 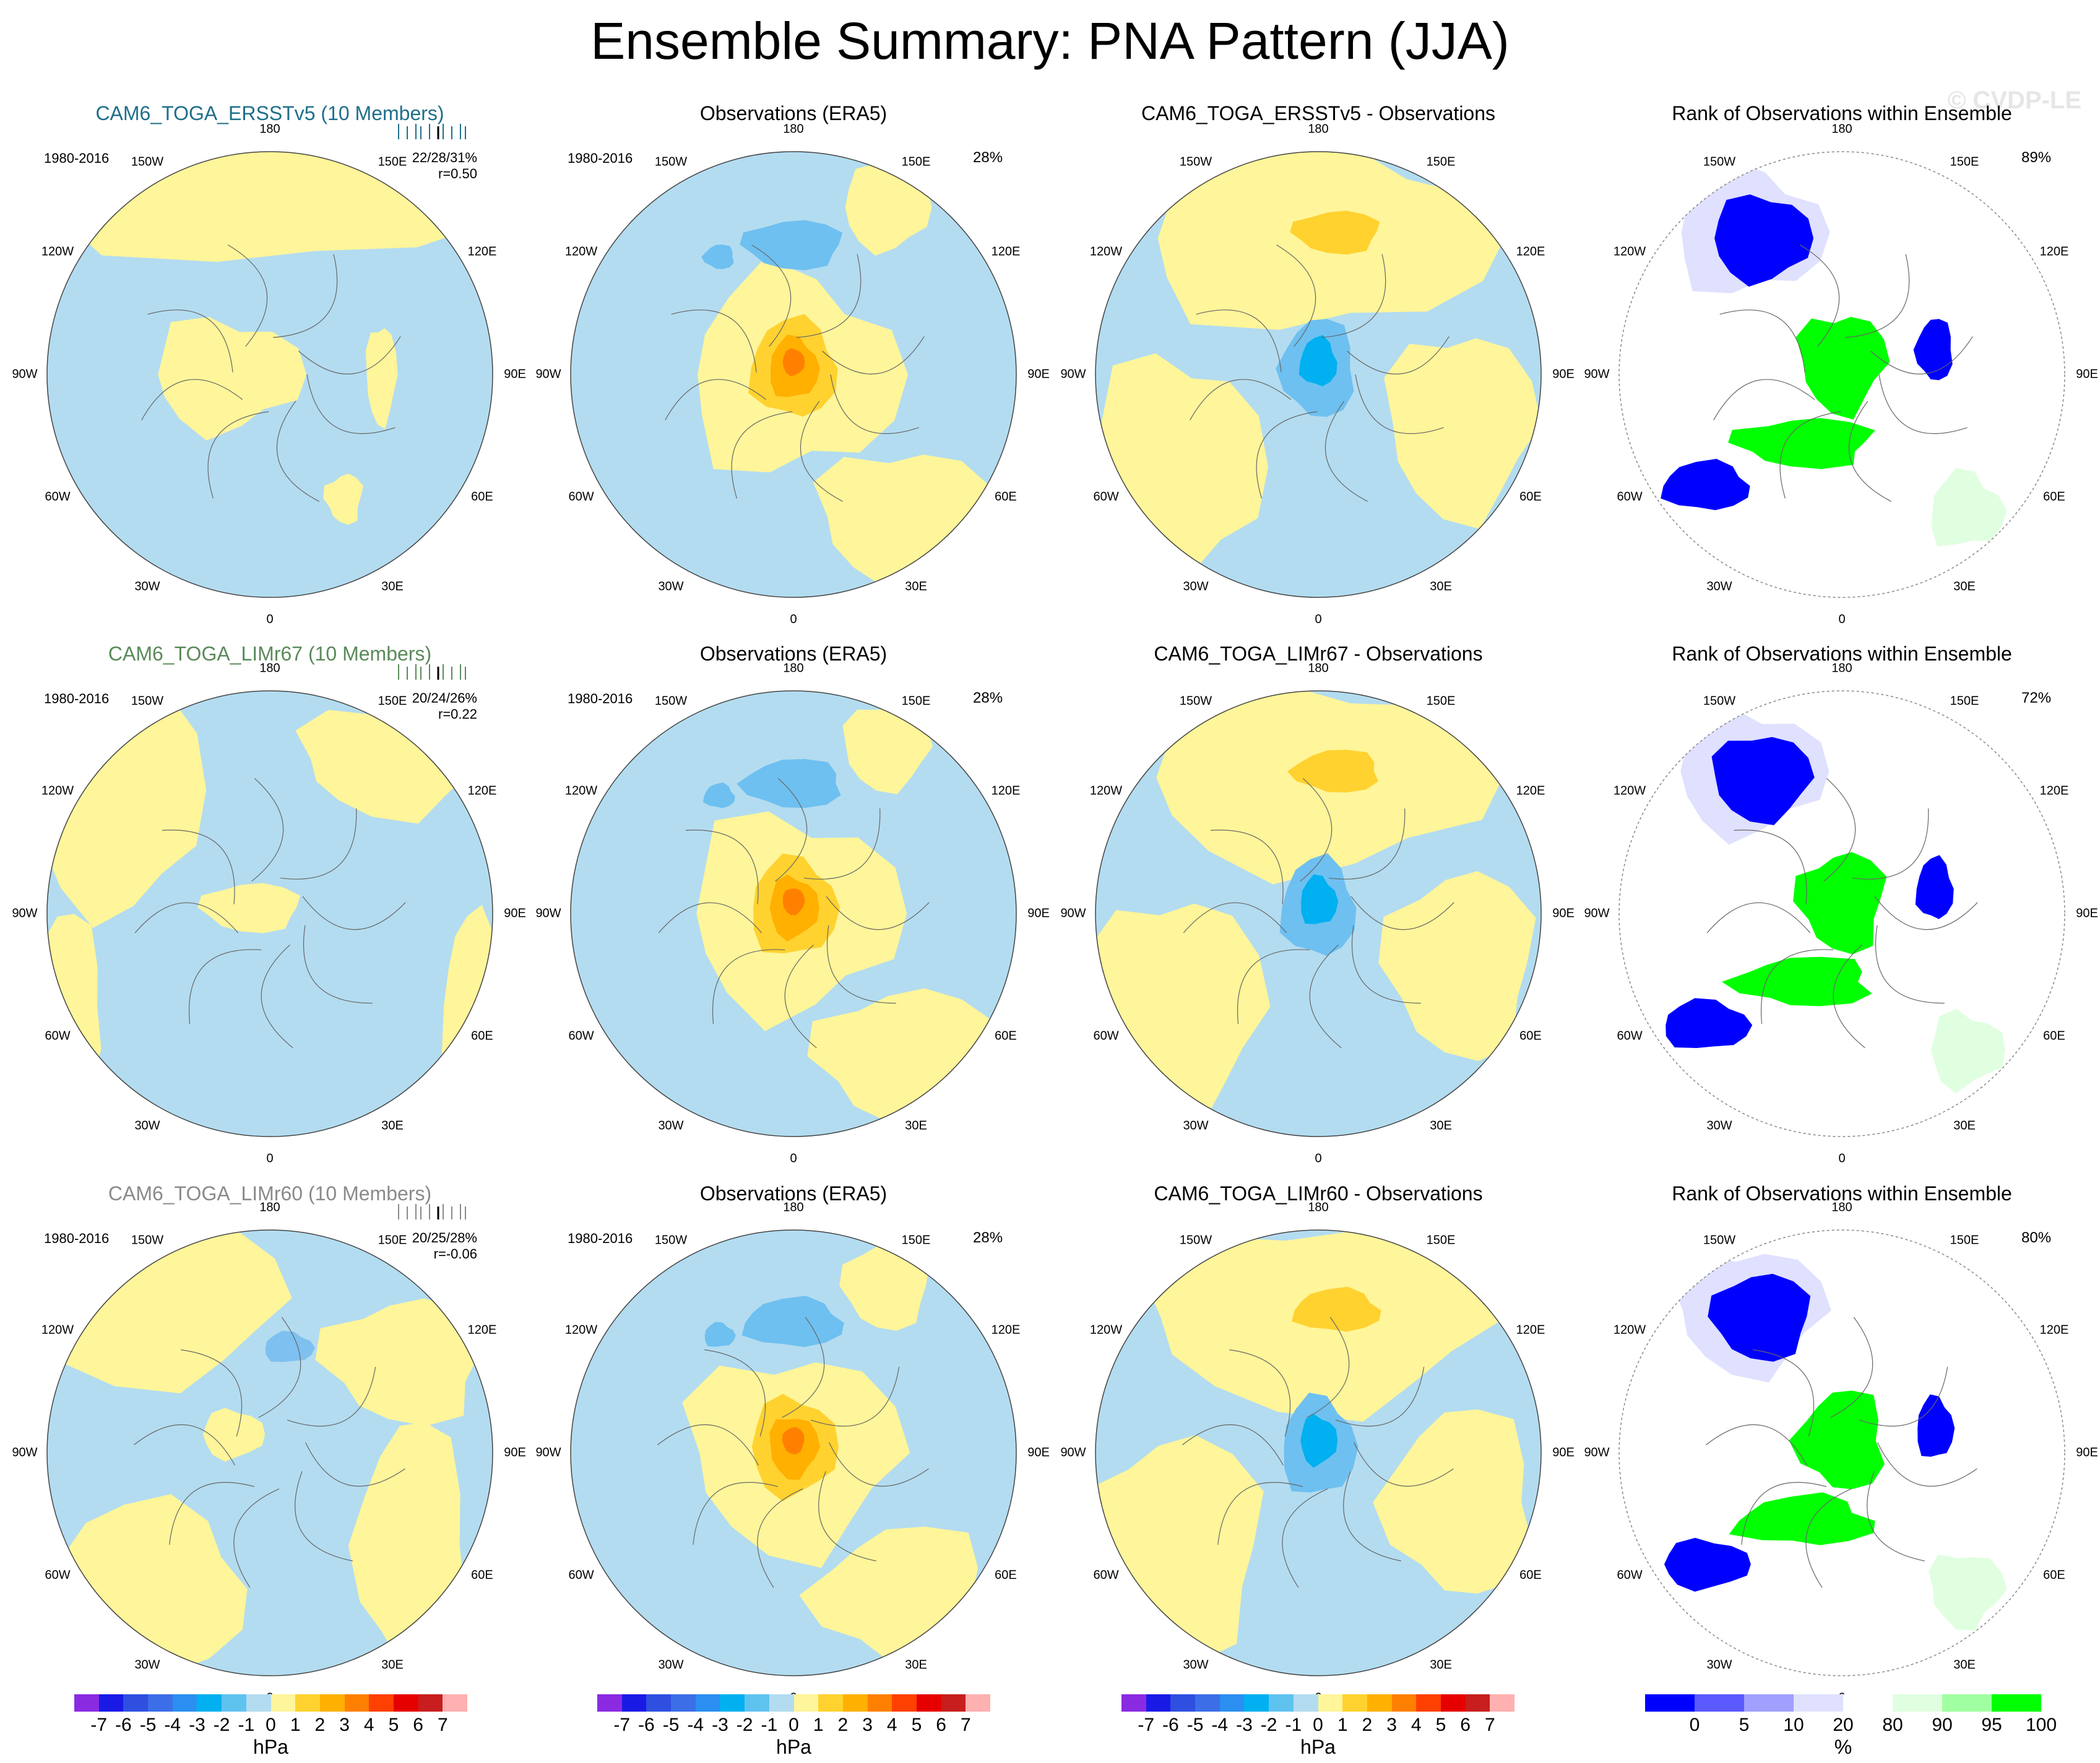 I want to click on hpa-colorbar-unit: hPa, so click(x=270, y=1747).